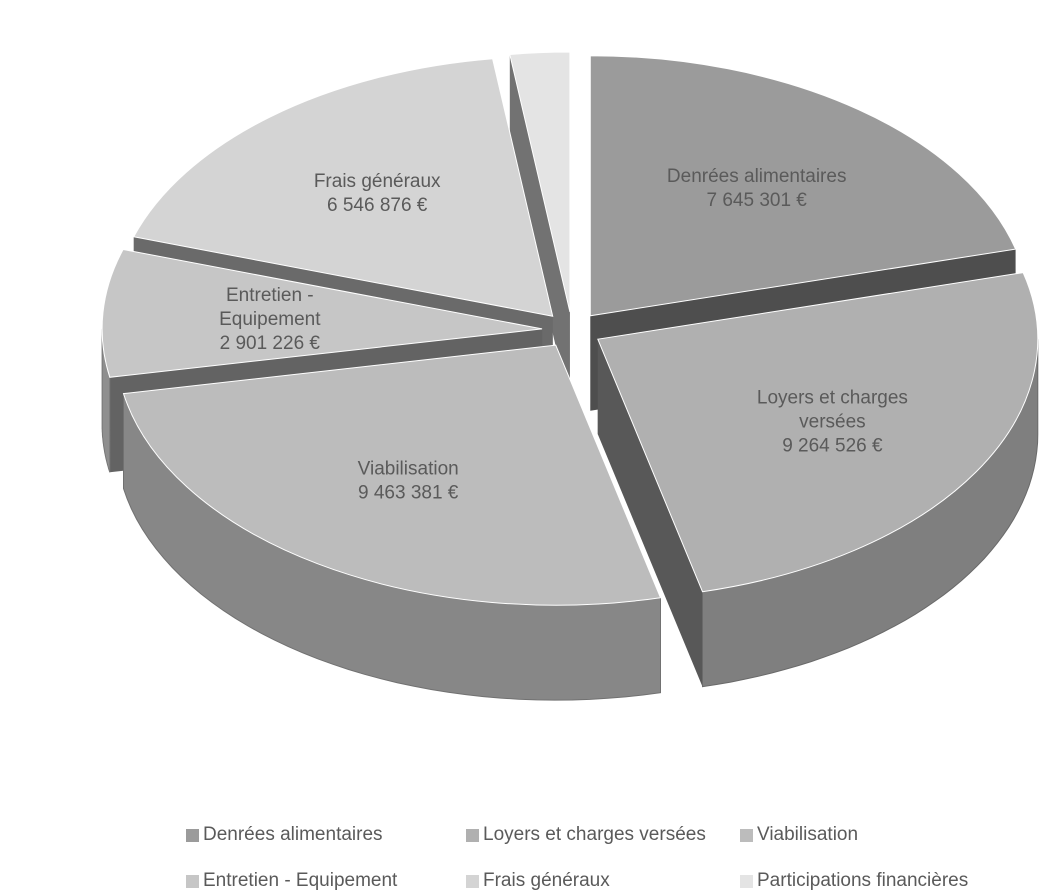 The width and height of the screenshot is (1052, 895). Describe the element at coordinates (408, 481) in the screenshot. I see `data-label-viabilisation: Viabilisation 9 463 381 €` at that location.